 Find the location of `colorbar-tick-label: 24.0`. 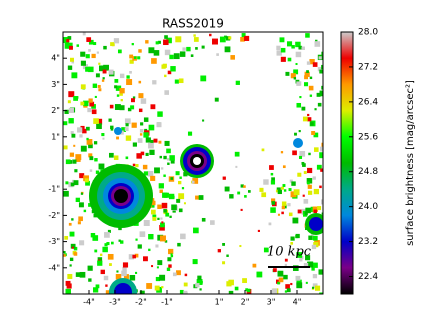

colorbar-tick-label: 24.0 is located at coordinates (368, 207).